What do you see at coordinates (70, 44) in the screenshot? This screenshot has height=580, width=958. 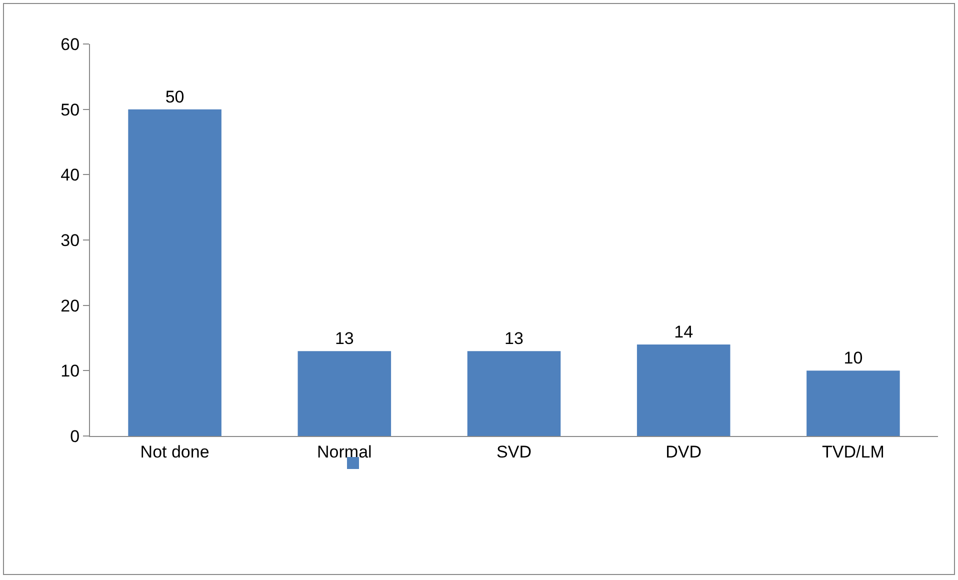 I see `y-tick-label: 60` at bounding box center [70, 44].